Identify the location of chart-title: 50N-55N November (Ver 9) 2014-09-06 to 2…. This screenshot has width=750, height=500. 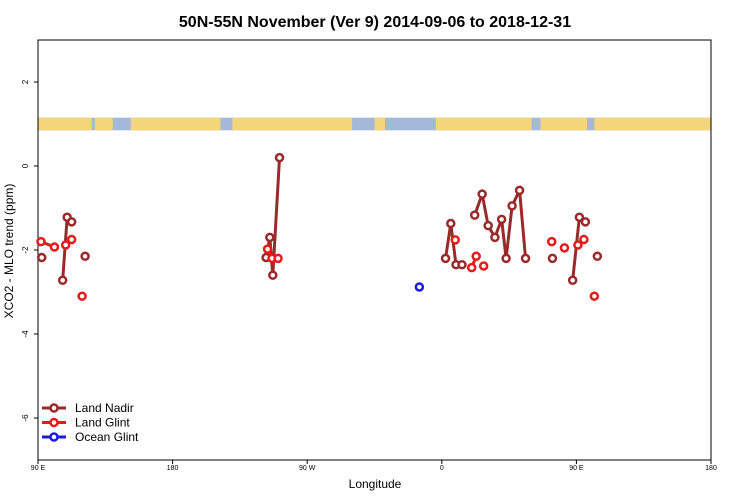
(375, 22).